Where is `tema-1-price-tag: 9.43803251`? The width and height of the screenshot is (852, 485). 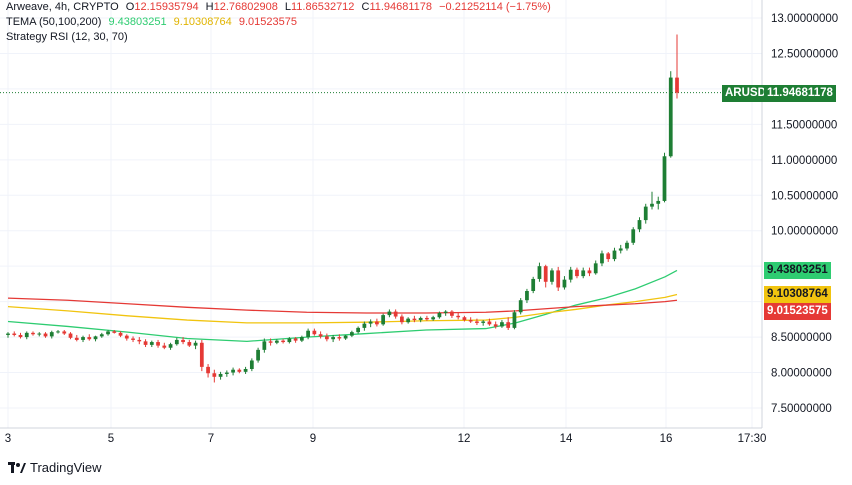
tema-1-price-tag: 9.43803251 is located at coordinates (797, 270).